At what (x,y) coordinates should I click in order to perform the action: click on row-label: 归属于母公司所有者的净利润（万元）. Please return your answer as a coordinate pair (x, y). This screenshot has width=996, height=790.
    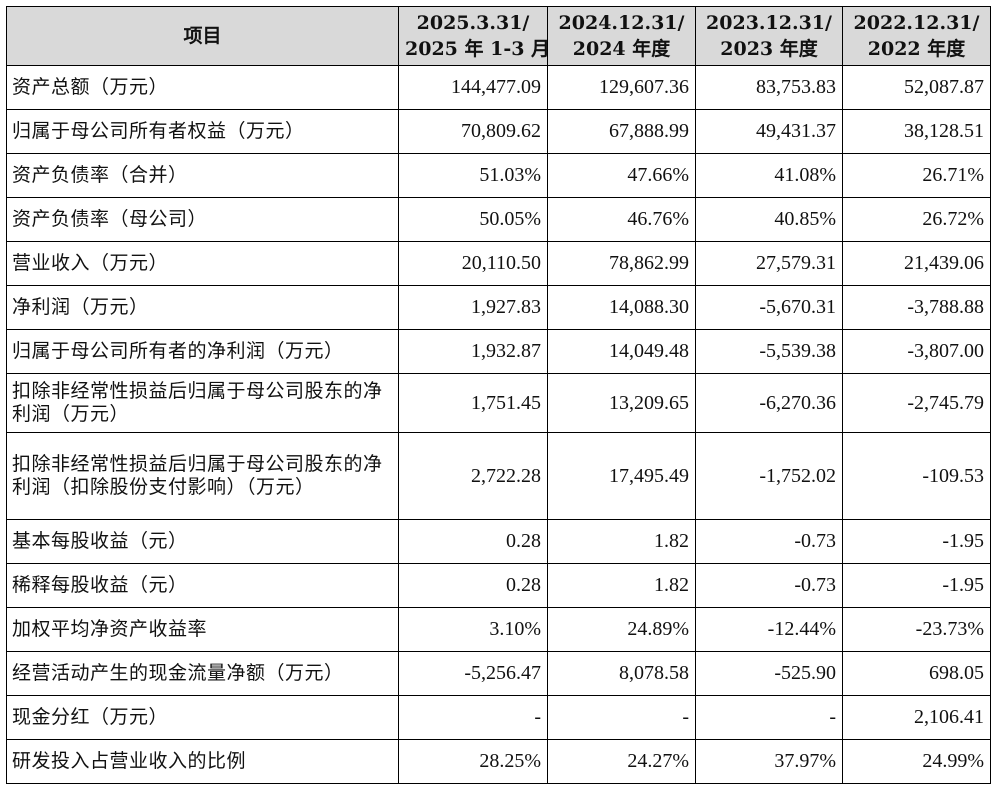
    Looking at the image, I should click on (202, 351).